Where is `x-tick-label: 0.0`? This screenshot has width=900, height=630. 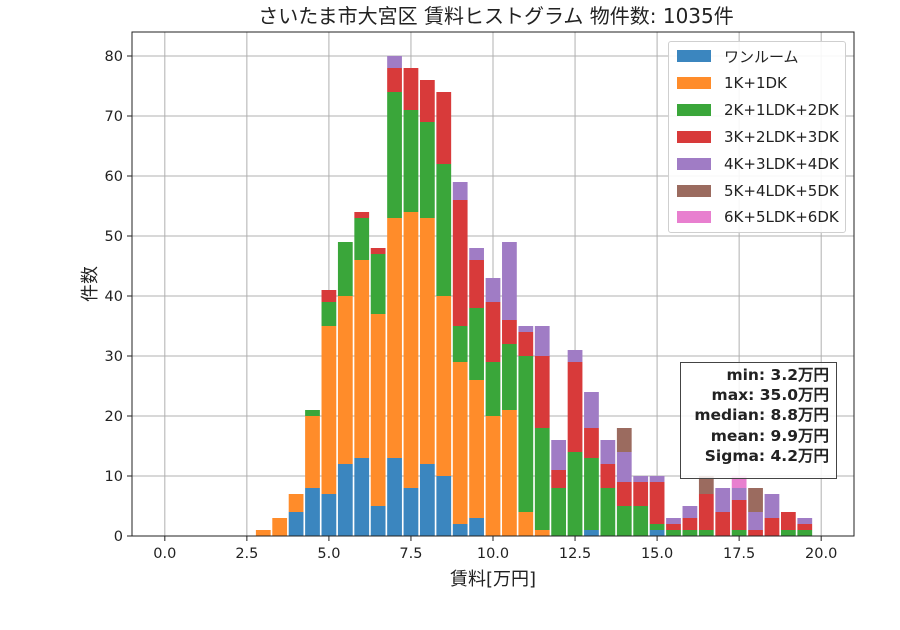
x-tick-label: 0.0 is located at coordinates (164, 554).